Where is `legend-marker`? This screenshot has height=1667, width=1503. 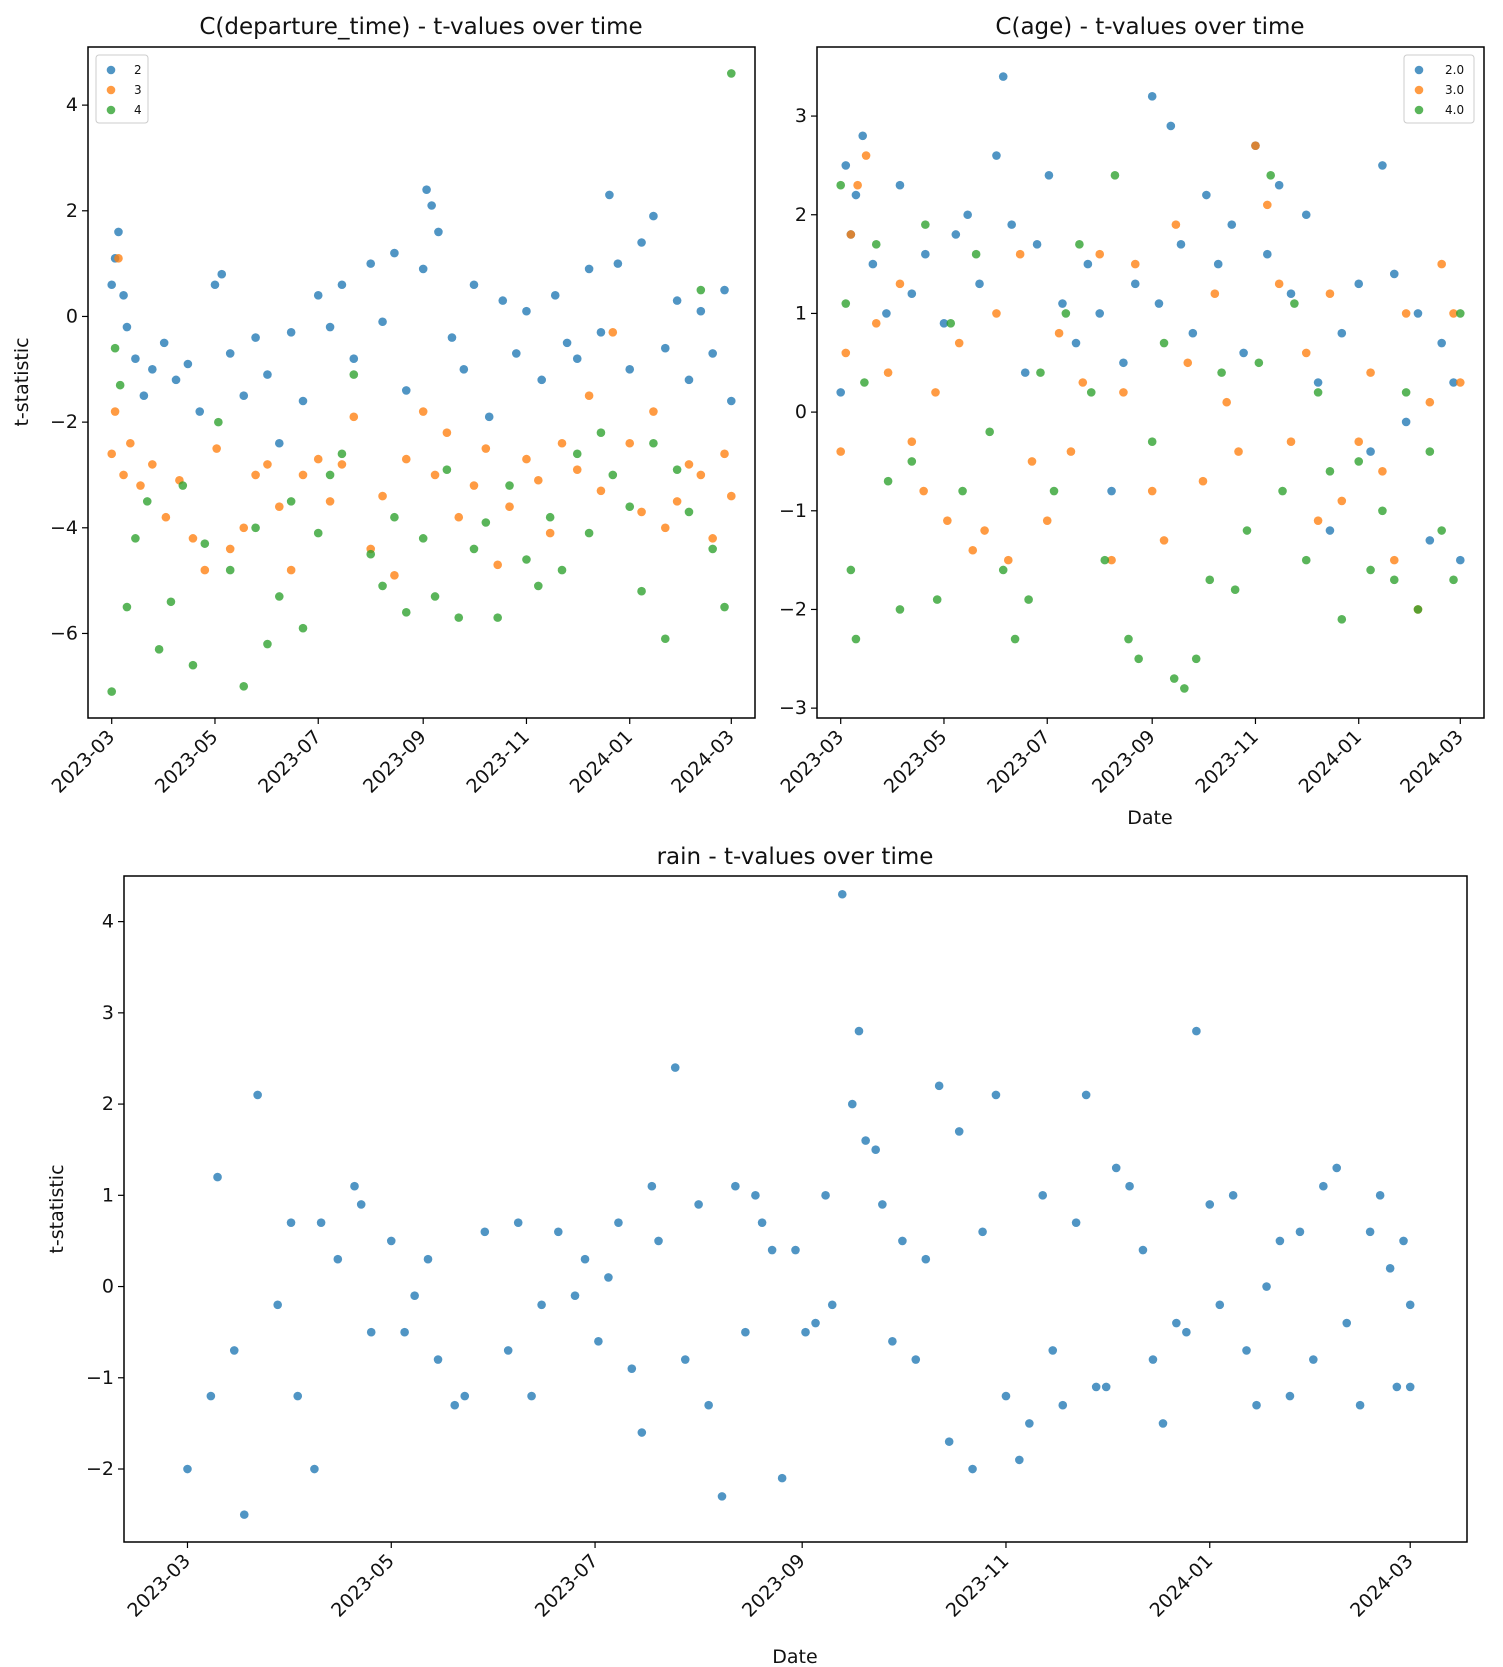 legend-marker is located at coordinates (111, 90).